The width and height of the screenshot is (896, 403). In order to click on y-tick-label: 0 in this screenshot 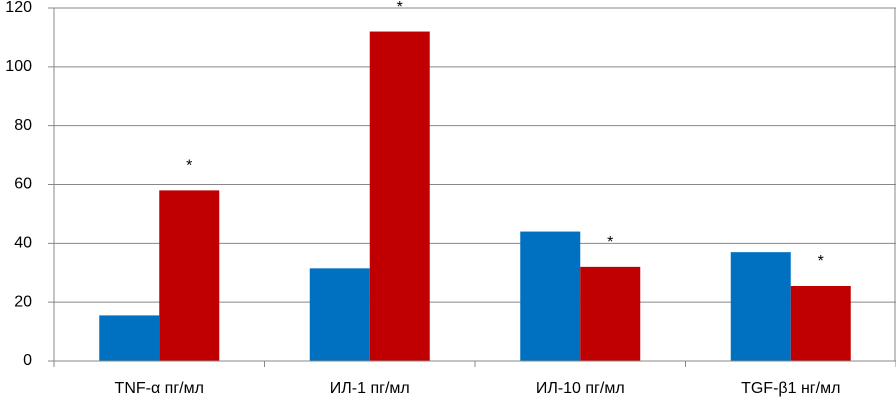, I will do `click(27, 360)`.